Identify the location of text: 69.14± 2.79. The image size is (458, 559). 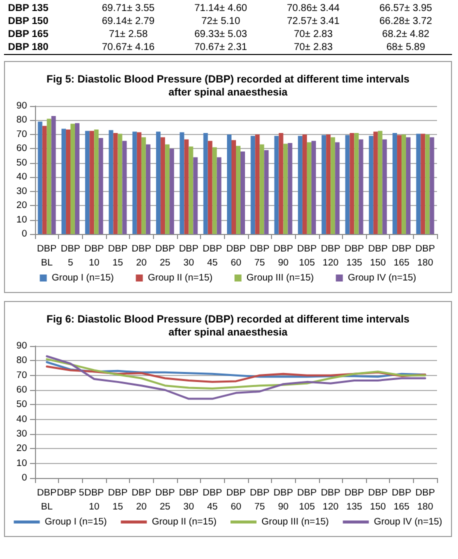
(128, 21).